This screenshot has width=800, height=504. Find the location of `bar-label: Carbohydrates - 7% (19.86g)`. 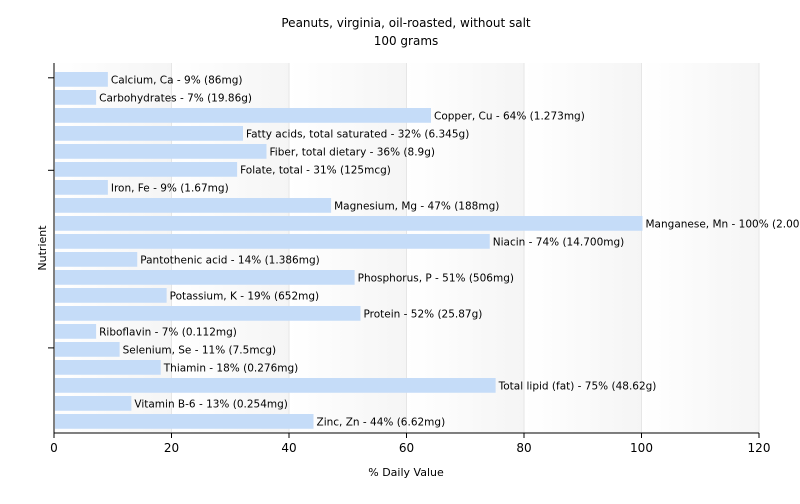

bar-label: Carbohydrates - 7% (19.86g) is located at coordinates (175, 98).